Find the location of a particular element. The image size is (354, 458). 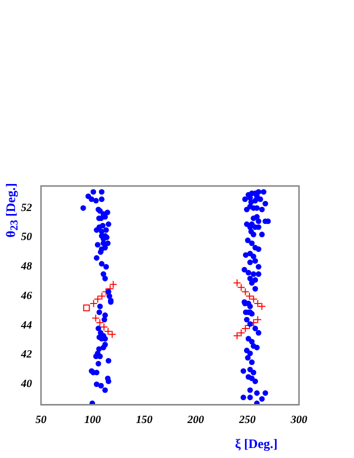

y-tick-label: 50 is located at coordinates (26, 237).